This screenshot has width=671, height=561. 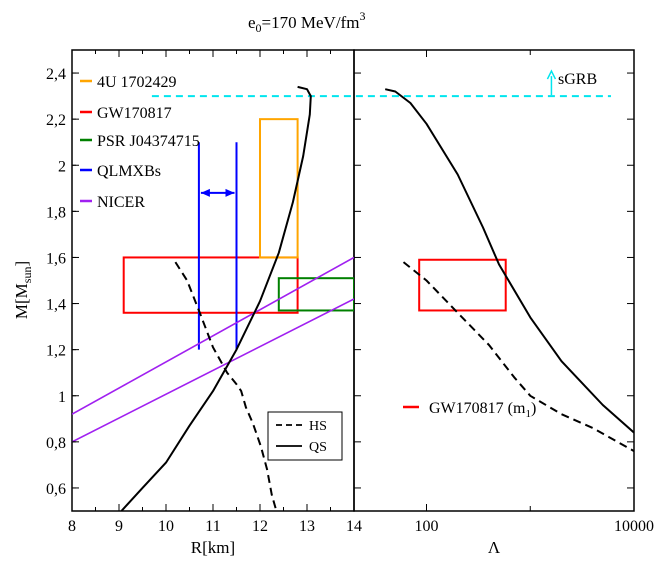 What do you see at coordinates (226, 386) in the screenshot?
I see `series-hs-p0` at bounding box center [226, 386].